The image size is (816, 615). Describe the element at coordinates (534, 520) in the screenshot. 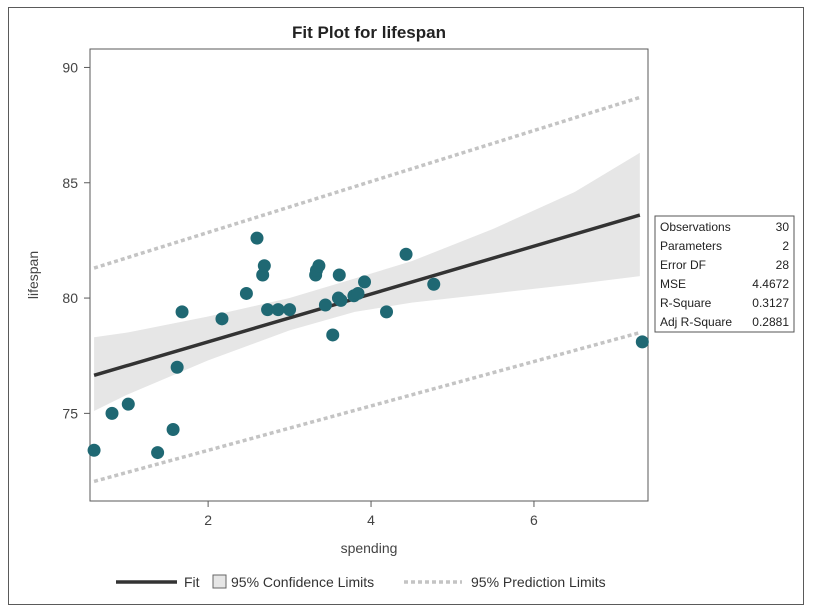

I see `x-tick-label: 6` at that location.